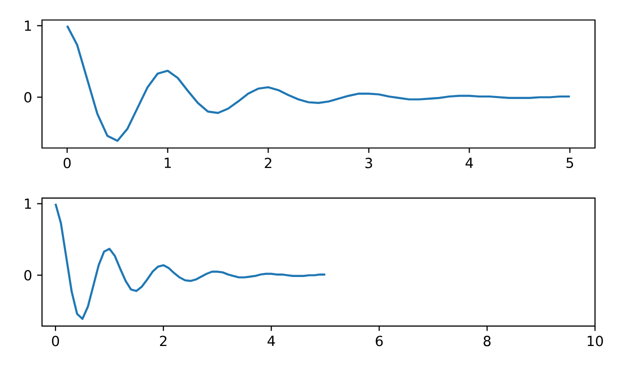 This screenshot has height=375, width=625. I want to click on x-tick-label: 5, so click(570, 163).